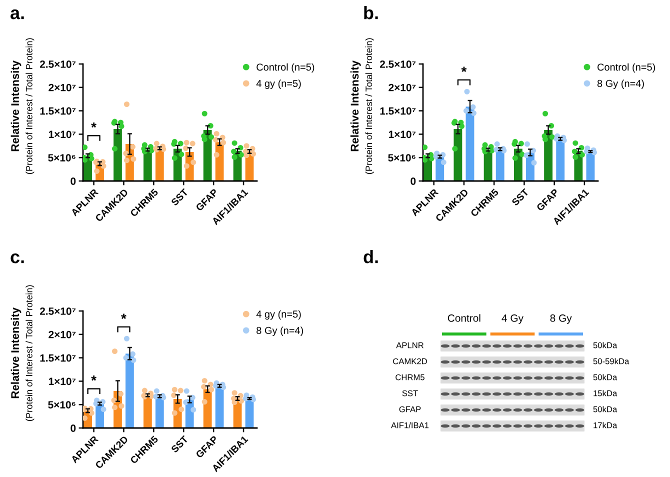  I want to click on category-label: Control, so click(464, 318).